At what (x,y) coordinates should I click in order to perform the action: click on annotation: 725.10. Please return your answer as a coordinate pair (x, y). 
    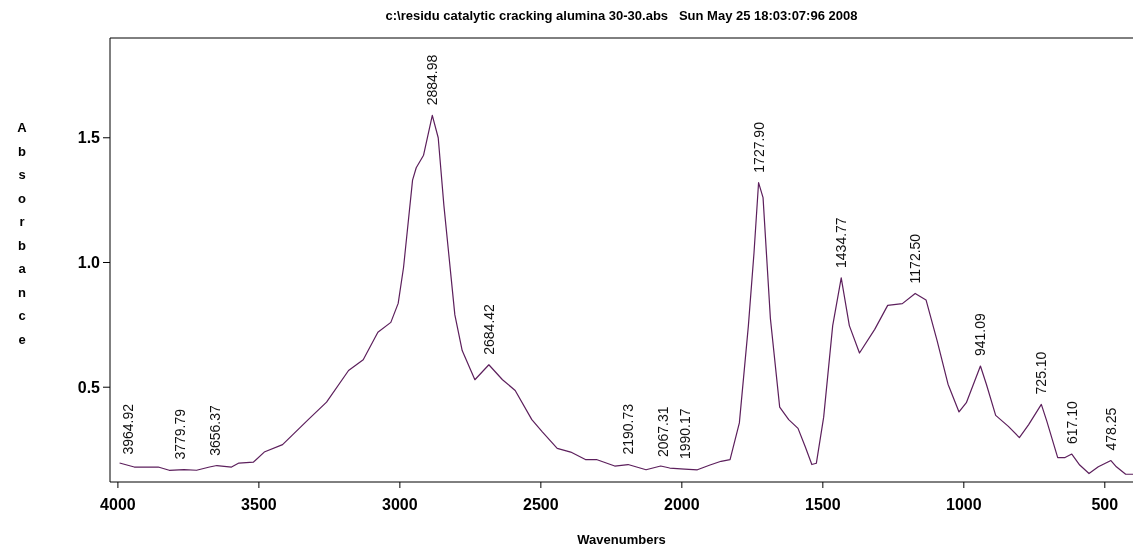
    Looking at the image, I should click on (1041, 373).